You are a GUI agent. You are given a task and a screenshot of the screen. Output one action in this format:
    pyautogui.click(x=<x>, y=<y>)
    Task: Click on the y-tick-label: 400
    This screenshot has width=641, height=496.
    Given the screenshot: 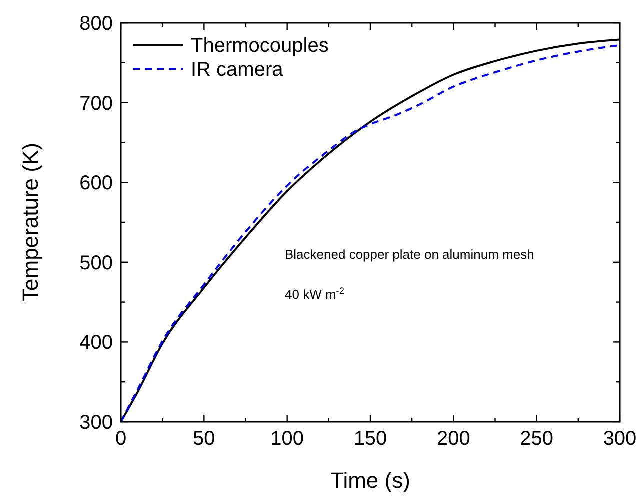 What is the action you would take?
    pyautogui.click(x=96, y=343)
    